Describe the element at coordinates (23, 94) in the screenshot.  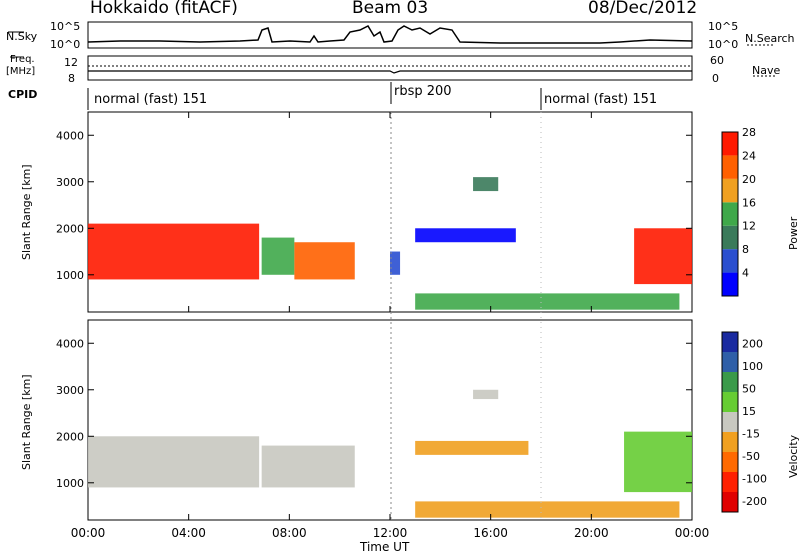
I see `cpid-label: CPID` at that location.